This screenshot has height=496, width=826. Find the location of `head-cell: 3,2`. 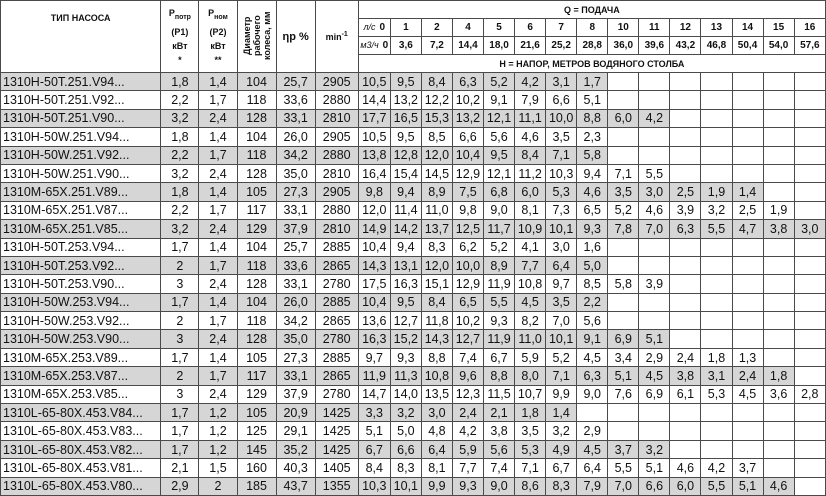

head-cell: 3,2 is located at coordinates (561, 431).